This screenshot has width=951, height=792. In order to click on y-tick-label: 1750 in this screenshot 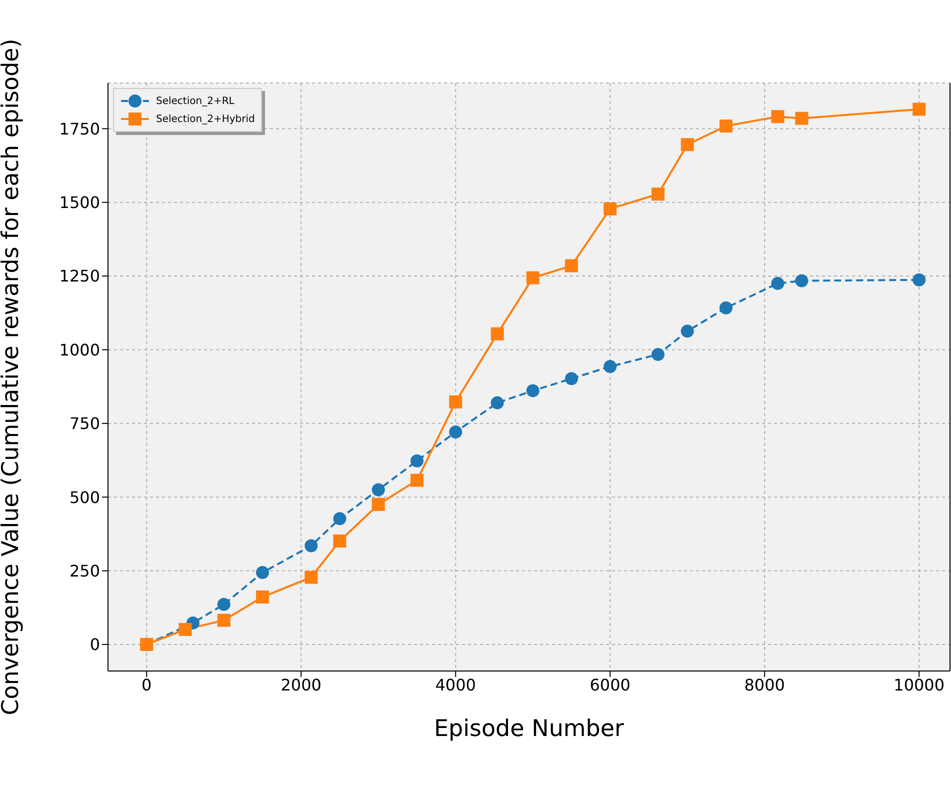, I will do `click(79, 128)`.